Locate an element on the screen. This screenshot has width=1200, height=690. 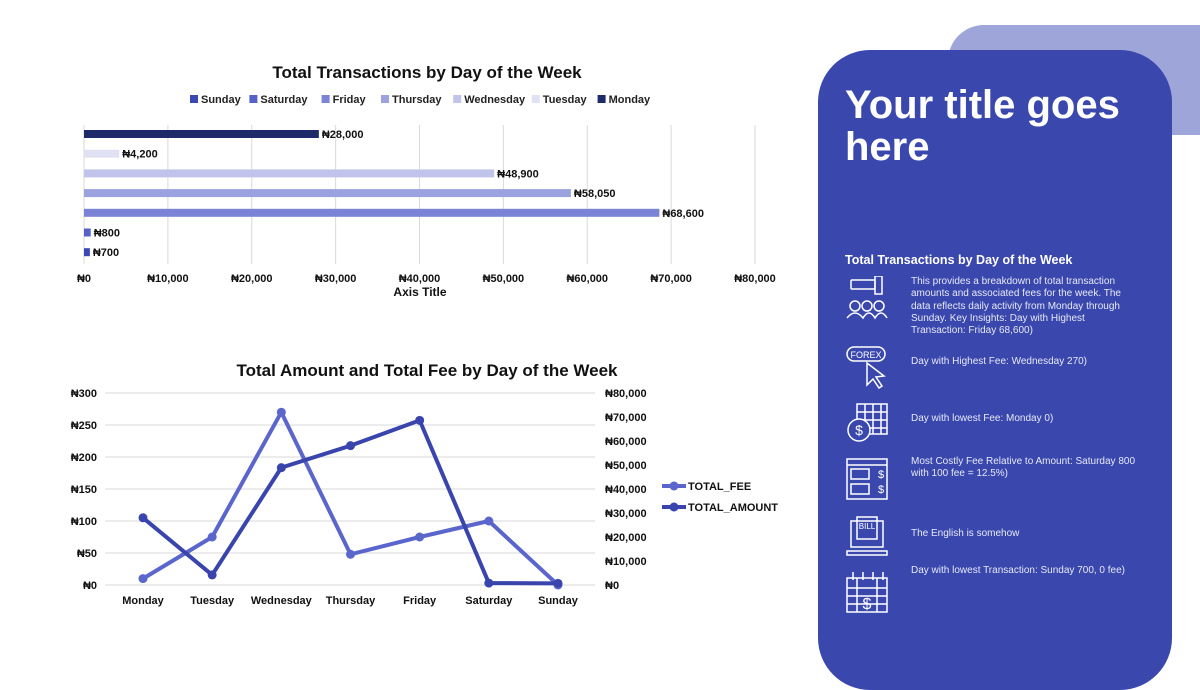
y-right-tick-label: ₦0 is located at coordinates (612, 586).